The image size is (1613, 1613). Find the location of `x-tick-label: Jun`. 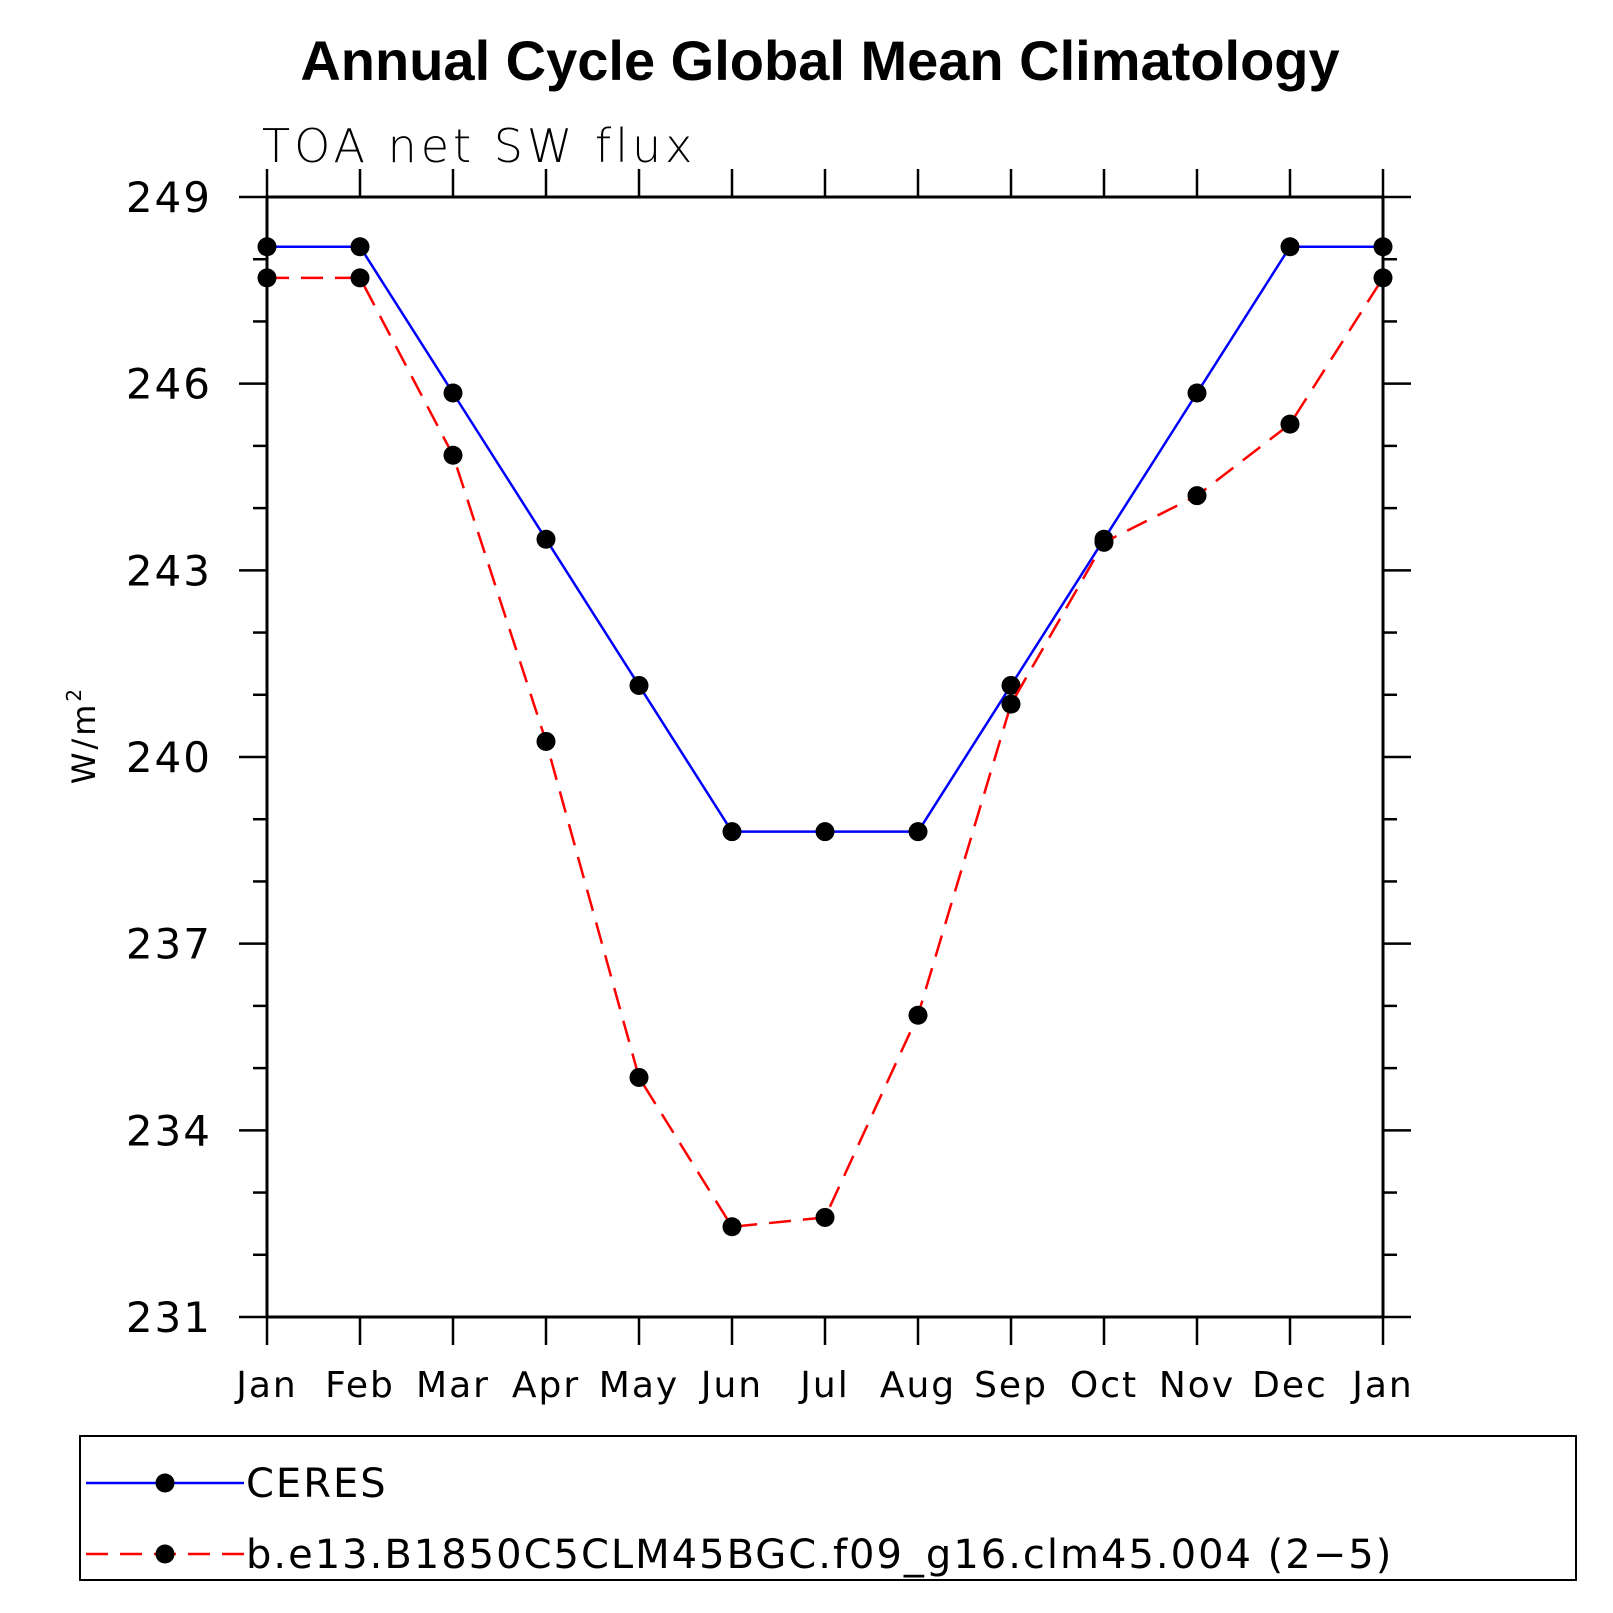

x-tick-label: Jun is located at coordinates (731, 1385).